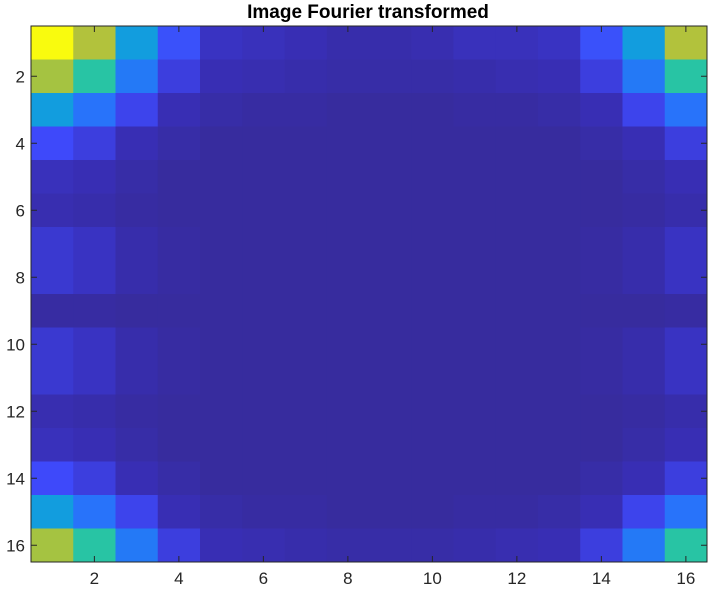  I want to click on x-tick-label: 16, so click(685, 578).